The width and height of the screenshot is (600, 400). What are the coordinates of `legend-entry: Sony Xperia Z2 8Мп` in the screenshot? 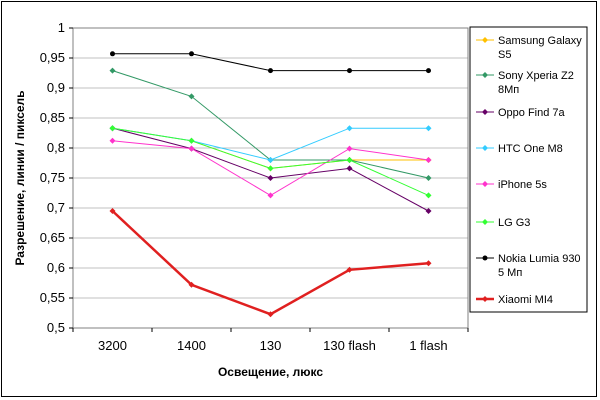 It's located at (525, 83).